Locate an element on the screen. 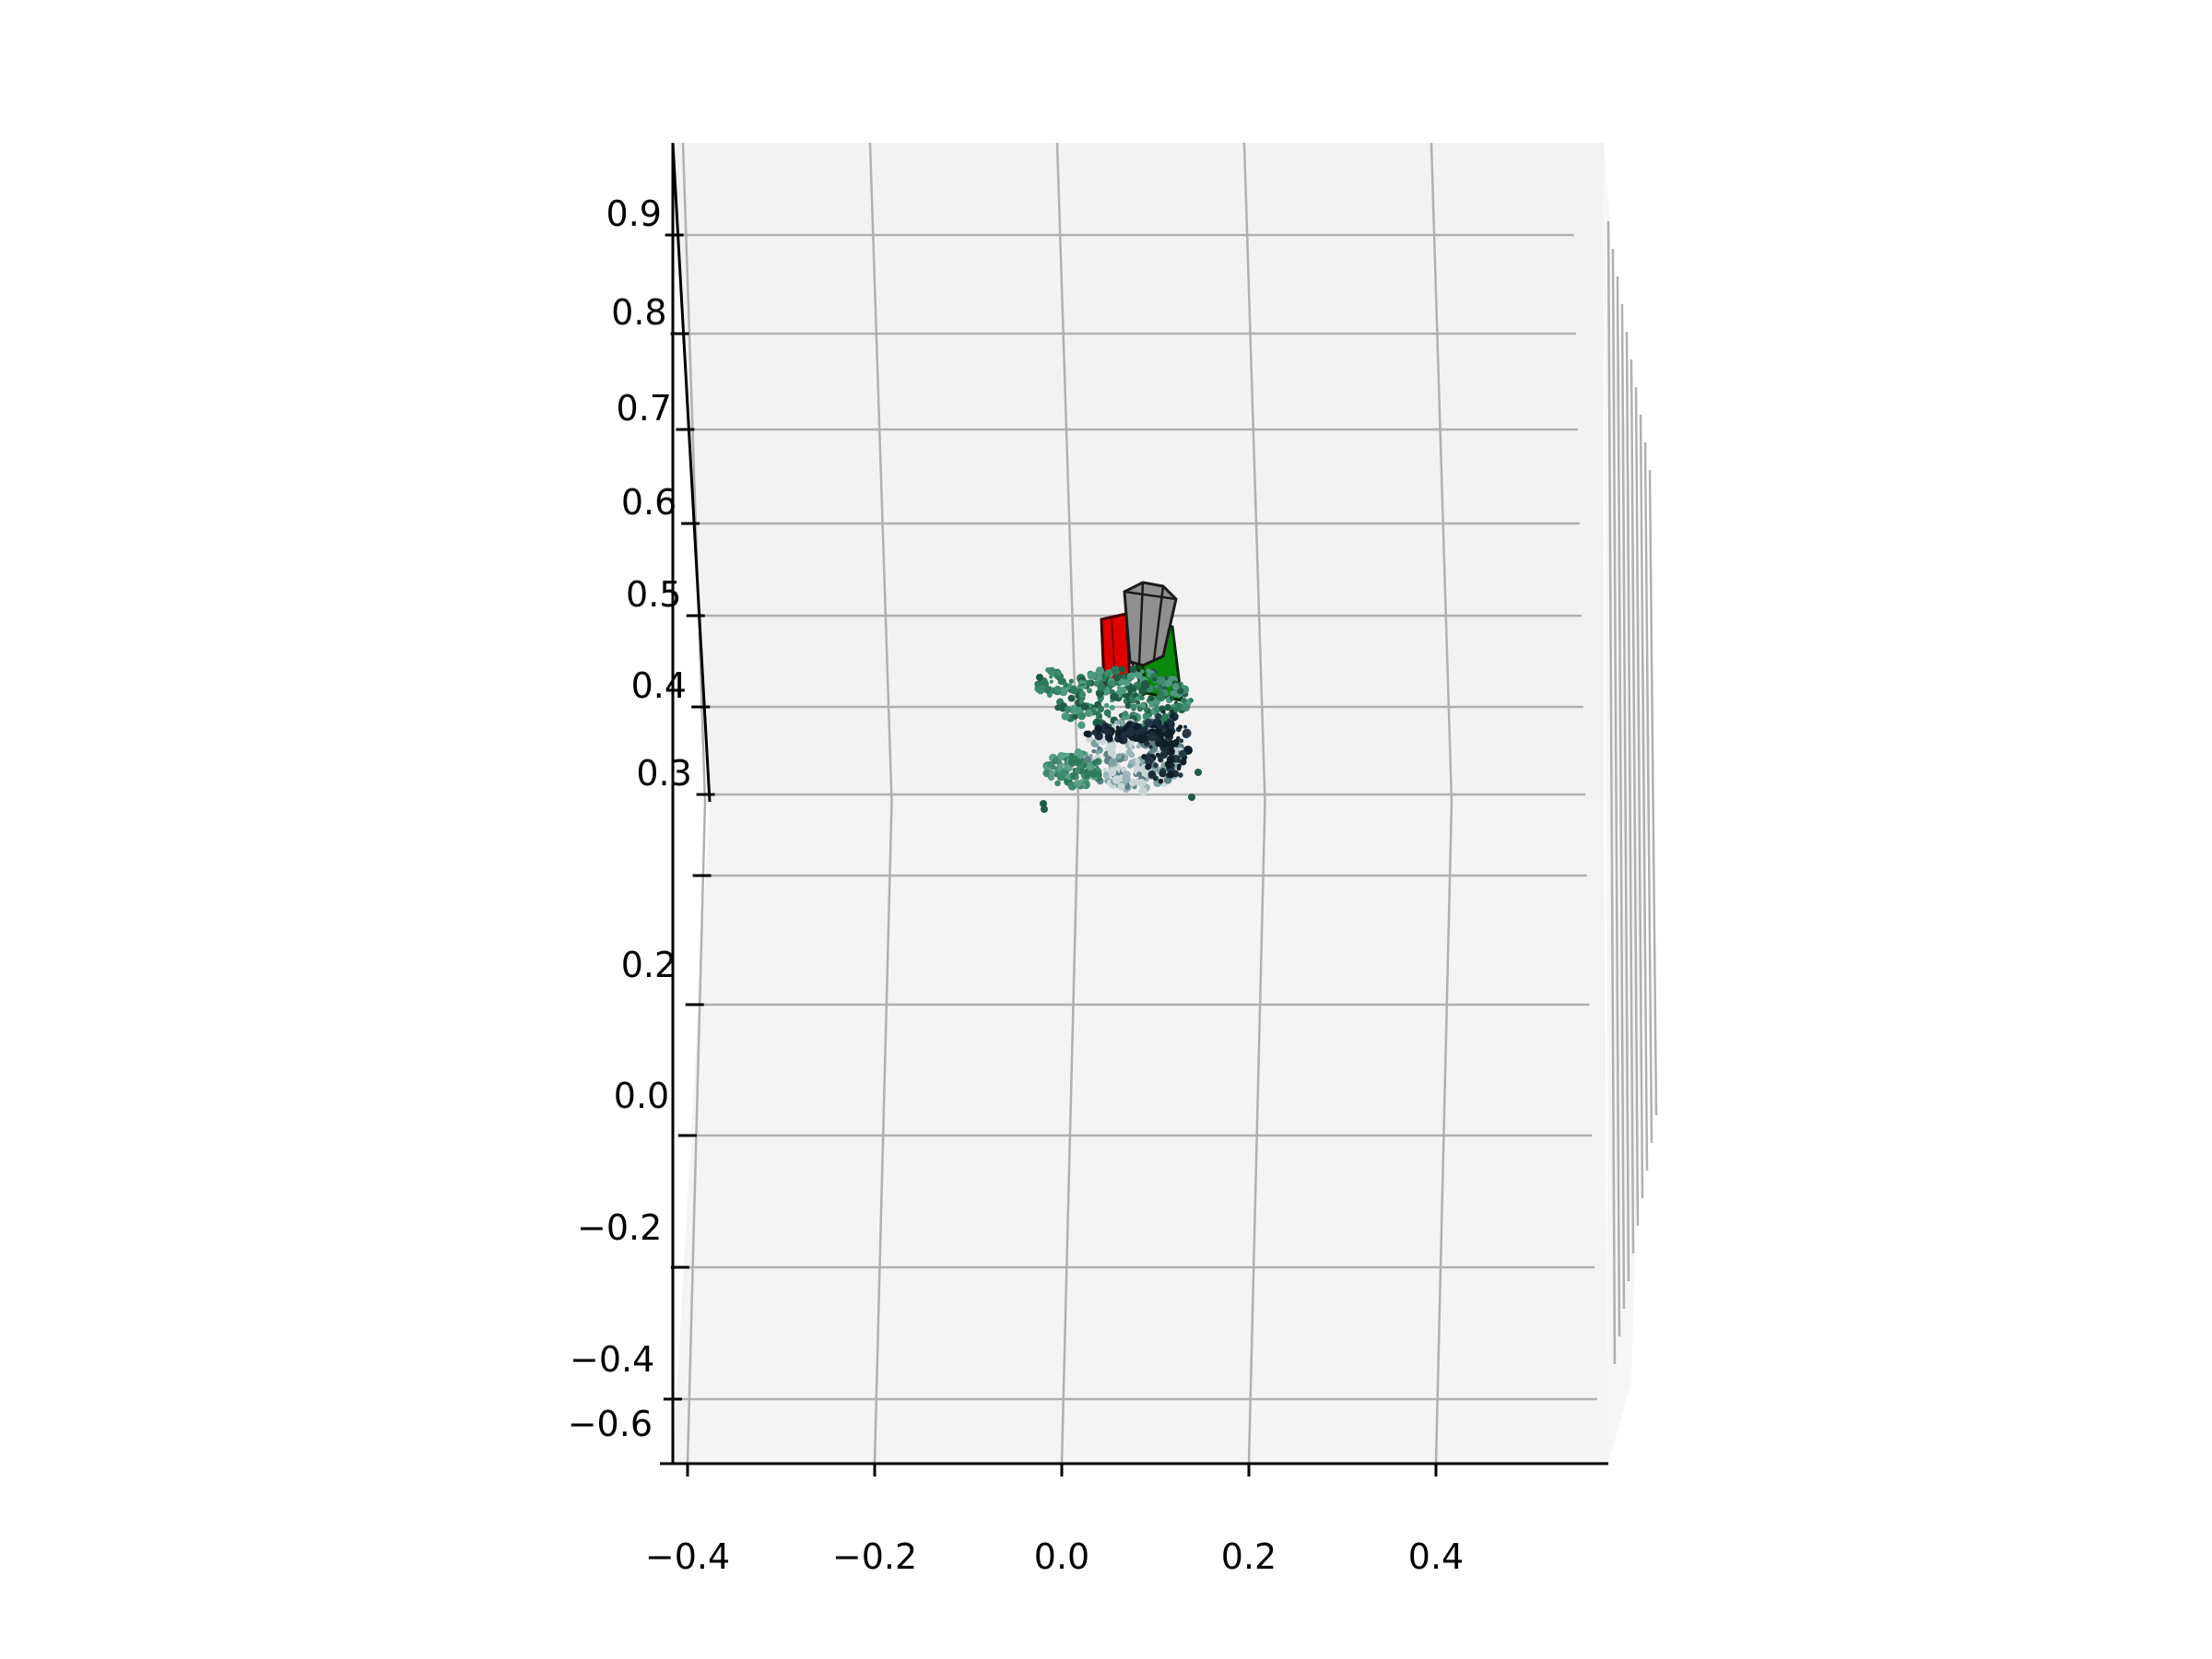 The height and width of the screenshot is (1659, 2212). left-tick-label: 0.7 is located at coordinates (644, 408).